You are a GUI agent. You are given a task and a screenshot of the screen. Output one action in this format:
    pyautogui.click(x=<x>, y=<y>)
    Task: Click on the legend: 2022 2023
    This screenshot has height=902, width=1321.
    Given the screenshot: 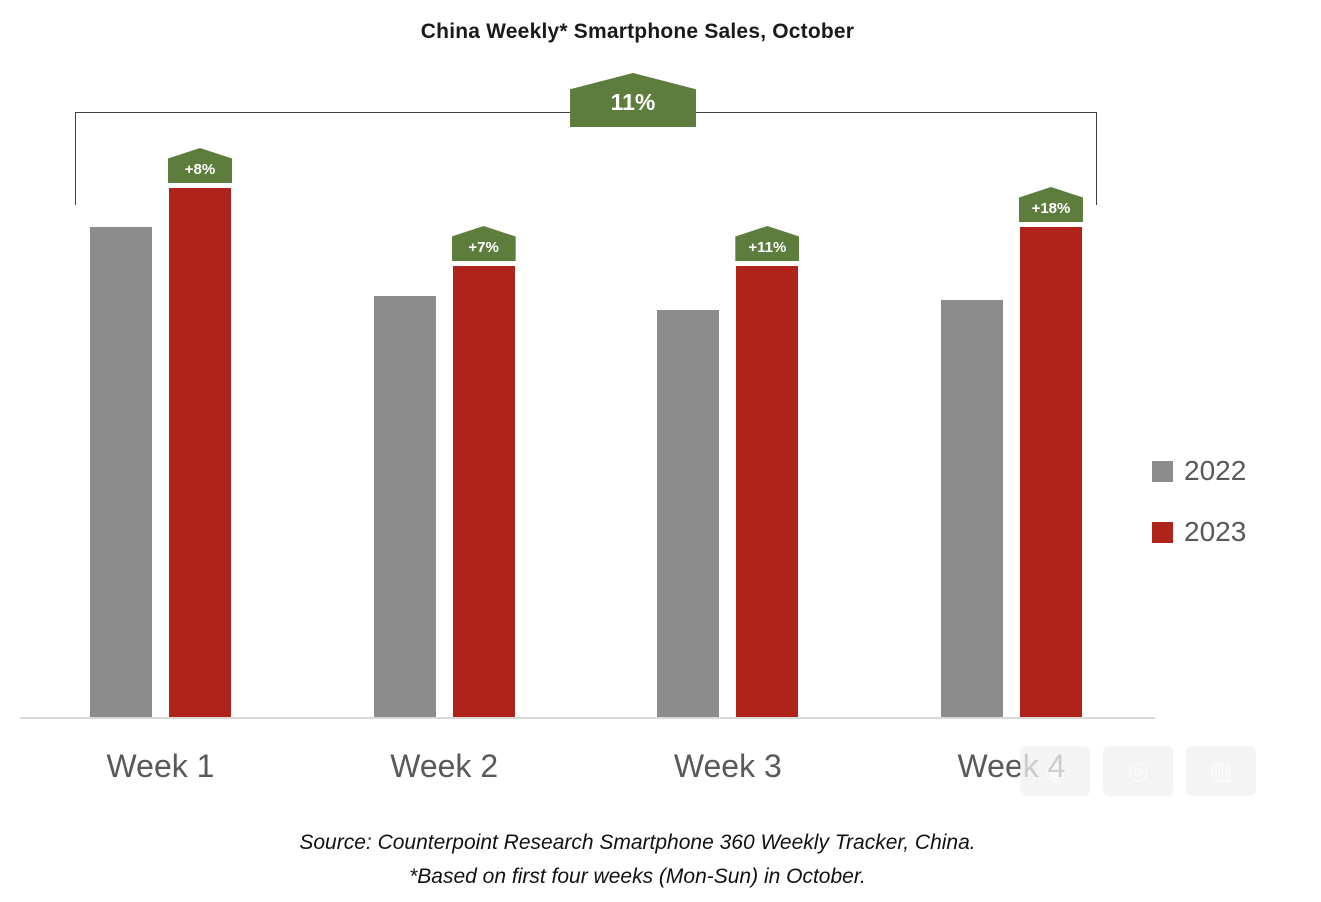 What is the action you would take?
    pyautogui.click(x=1199, y=516)
    